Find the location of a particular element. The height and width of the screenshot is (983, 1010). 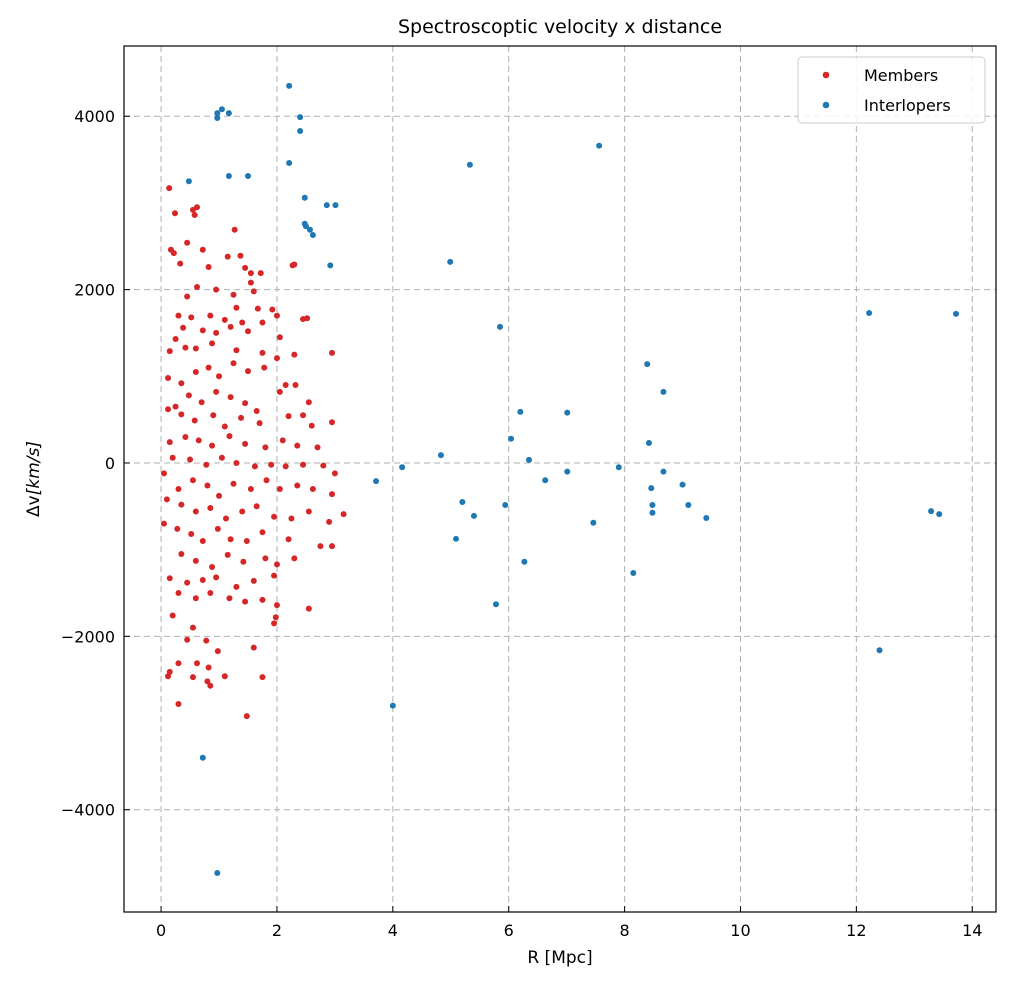

legend-marker-members is located at coordinates (826, 75).